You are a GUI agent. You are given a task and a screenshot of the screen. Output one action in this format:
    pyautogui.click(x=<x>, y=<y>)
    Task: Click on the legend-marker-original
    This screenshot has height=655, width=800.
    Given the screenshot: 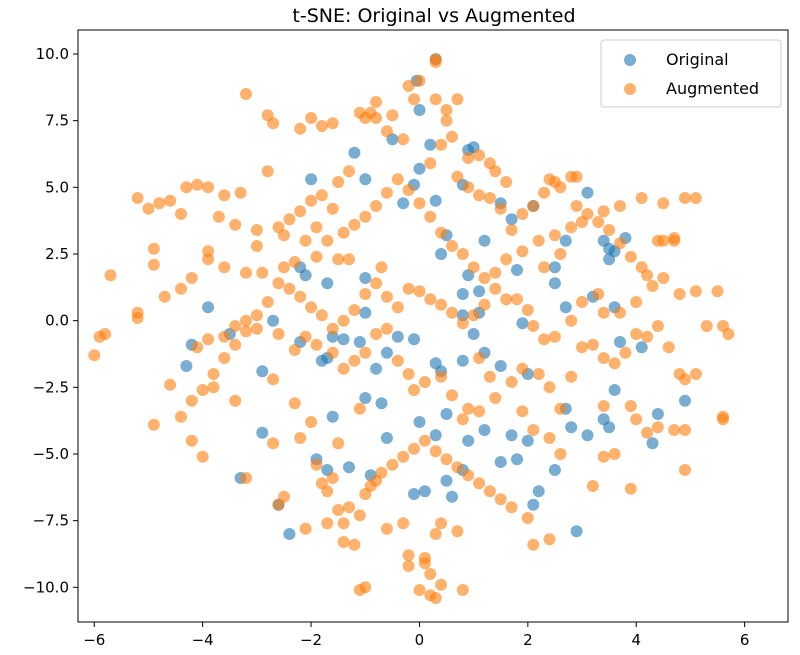 What is the action you would take?
    pyautogui.click(x=630, y=60)
    